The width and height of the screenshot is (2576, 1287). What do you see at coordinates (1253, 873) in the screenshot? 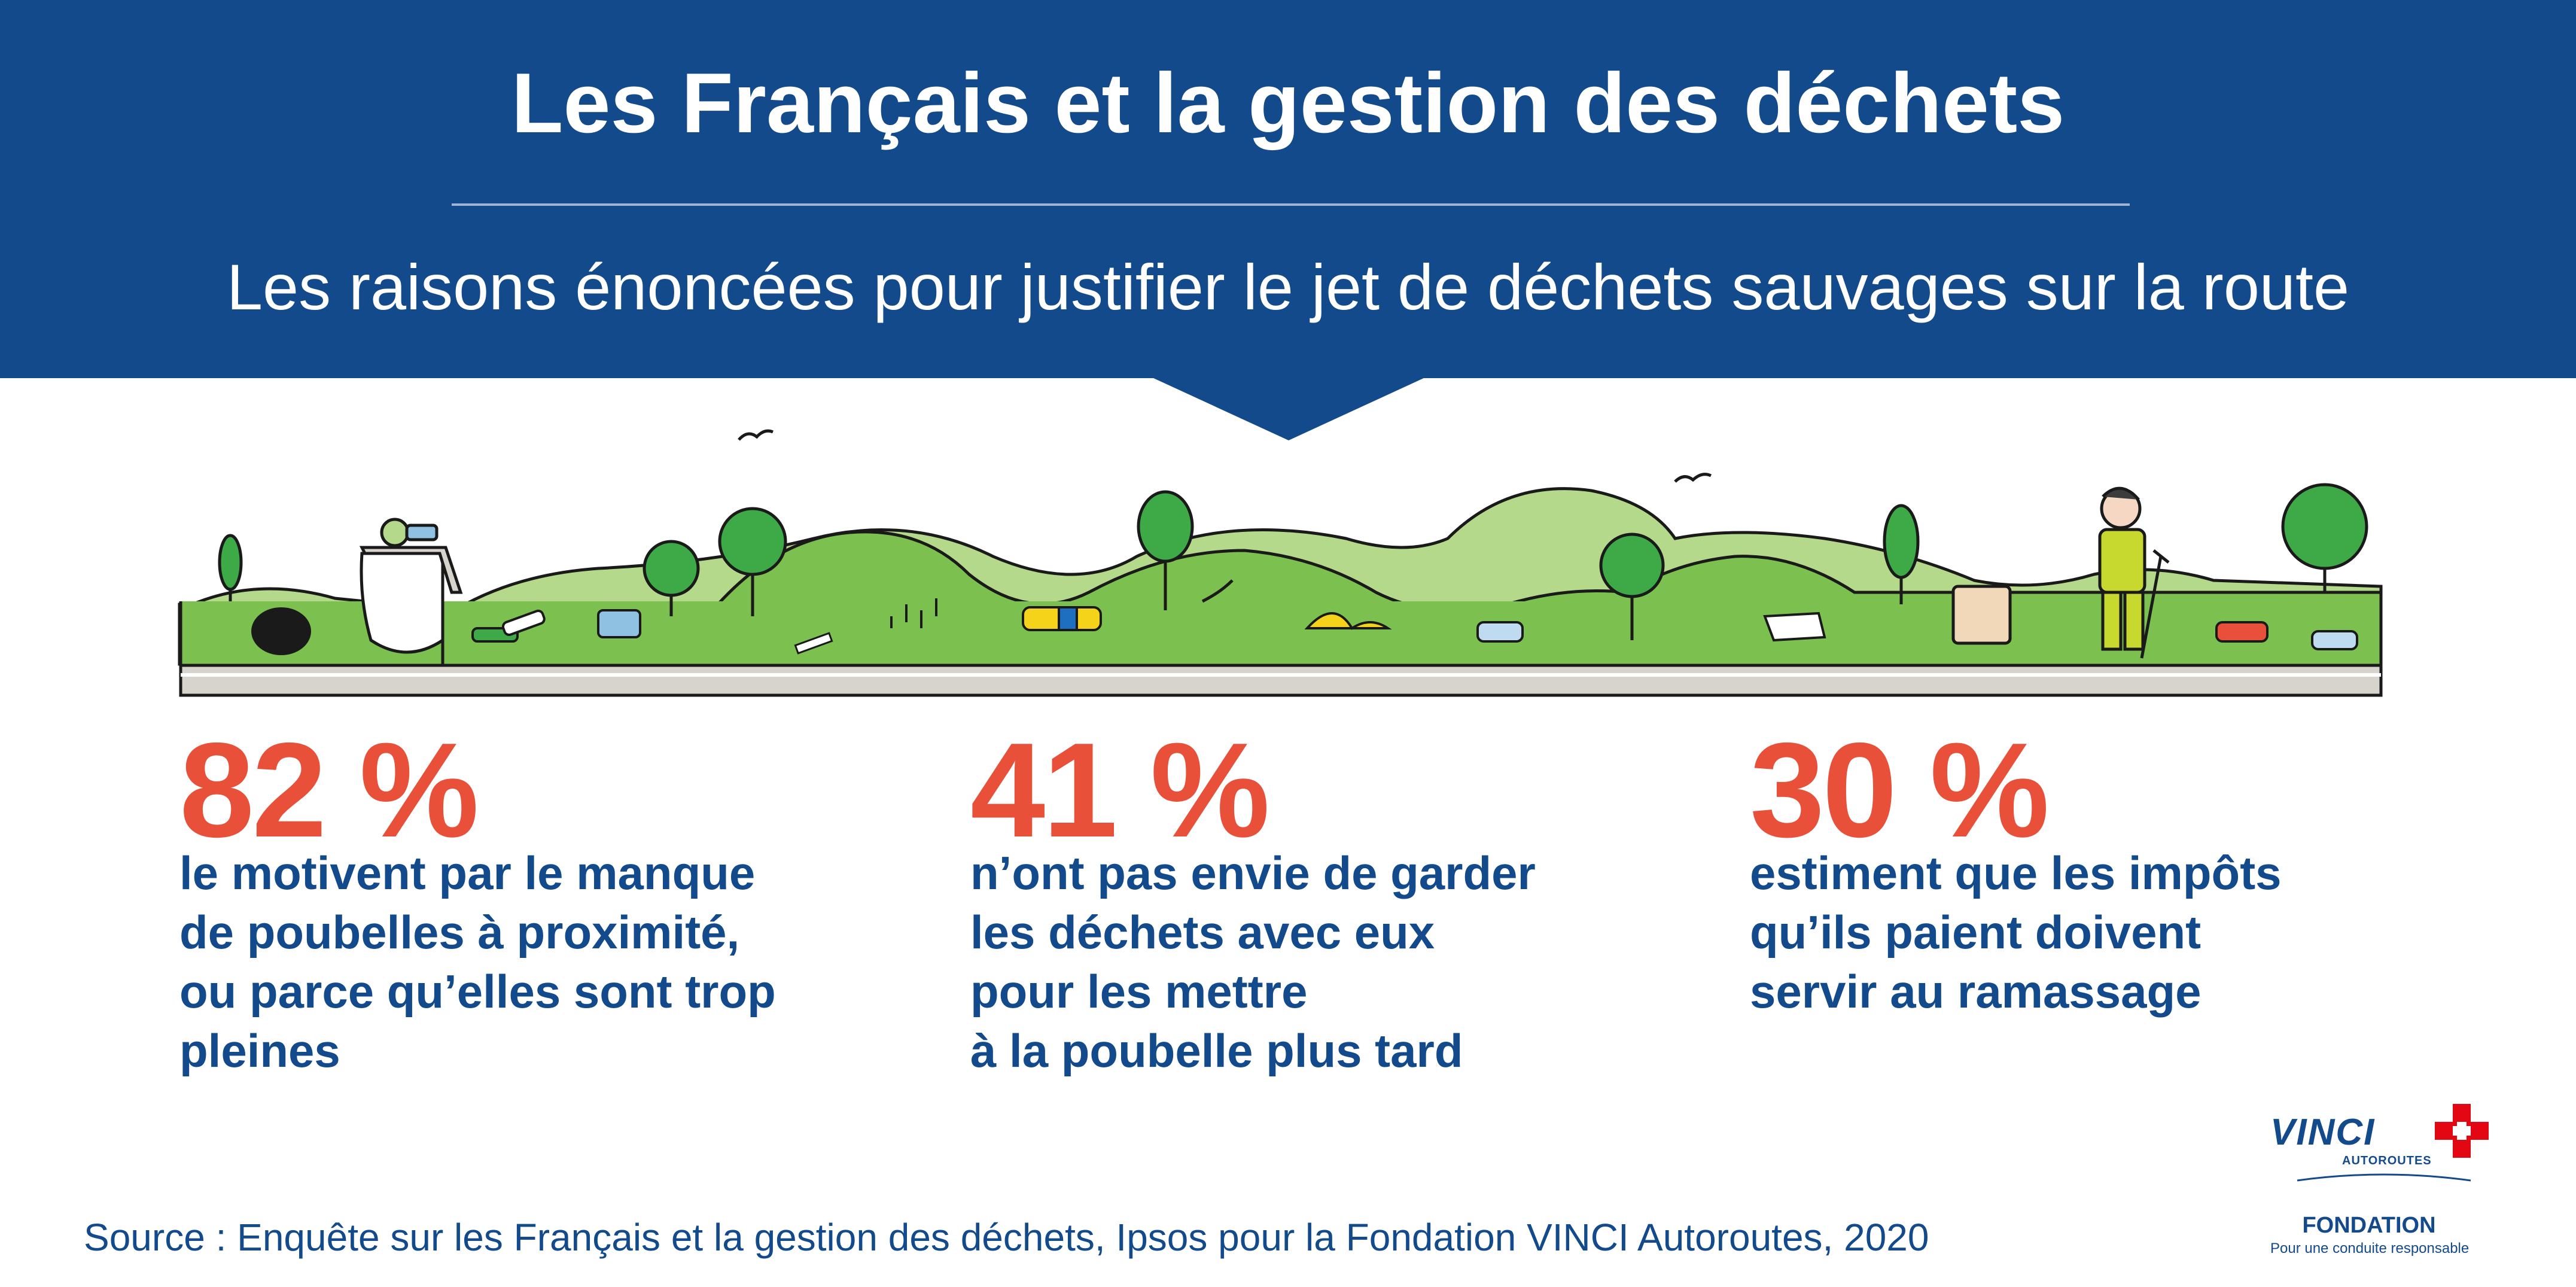
I see `stat-text-line: n’ont pas envie de garder` at bounding box center [1253, 873].